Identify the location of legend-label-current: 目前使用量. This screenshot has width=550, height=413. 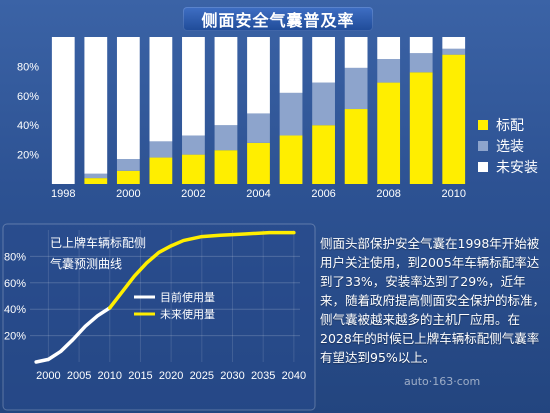
(187, 297).